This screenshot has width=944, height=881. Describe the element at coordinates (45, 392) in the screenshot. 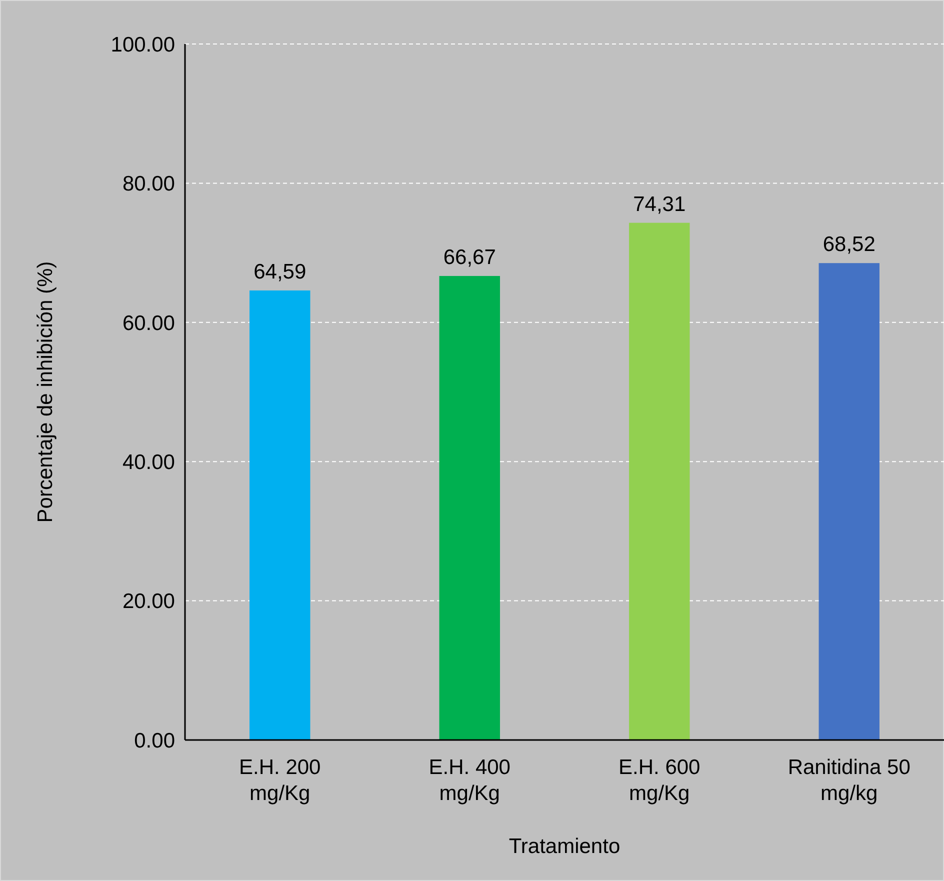

I see `y-axis-title: Porcentaje de inhibición (%)` at that location.